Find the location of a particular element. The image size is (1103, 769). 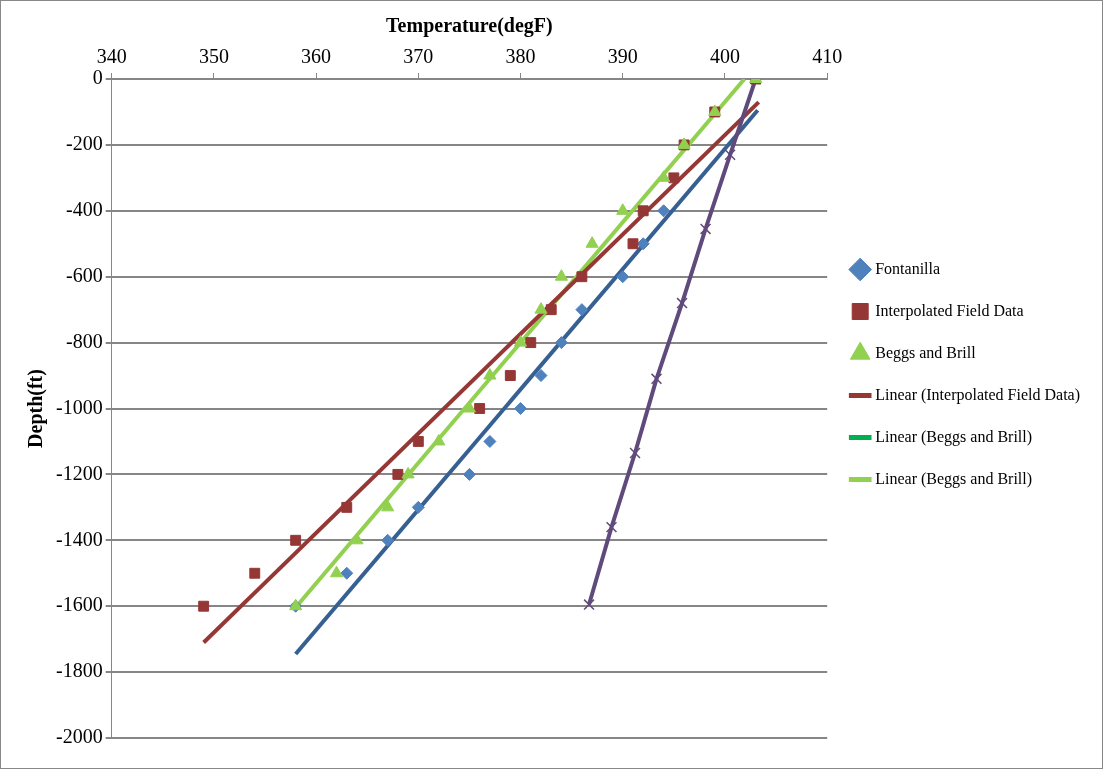

legend-label: Beggs and Brill is located at coordinates (926, 352).